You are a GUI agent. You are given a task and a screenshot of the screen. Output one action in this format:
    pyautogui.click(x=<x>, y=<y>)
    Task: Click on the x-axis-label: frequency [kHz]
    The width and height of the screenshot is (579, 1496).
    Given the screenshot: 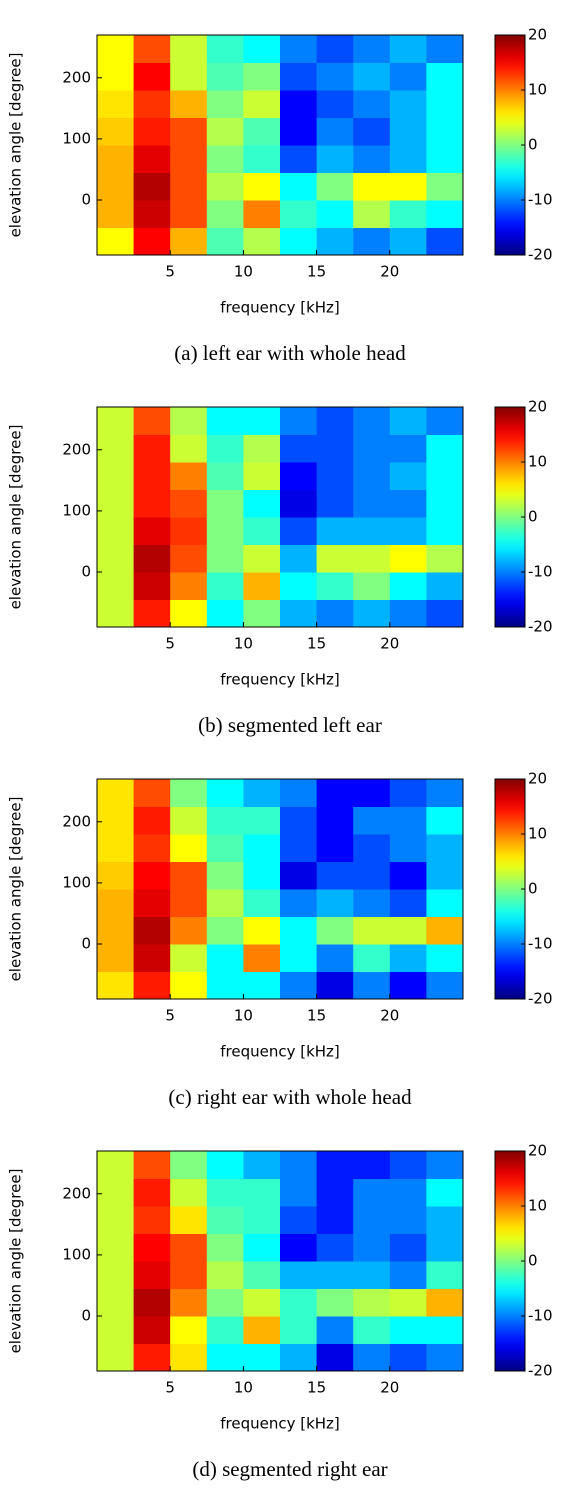 What is the action you would take?
    pyautogui.click(x=280, y=1052)
    